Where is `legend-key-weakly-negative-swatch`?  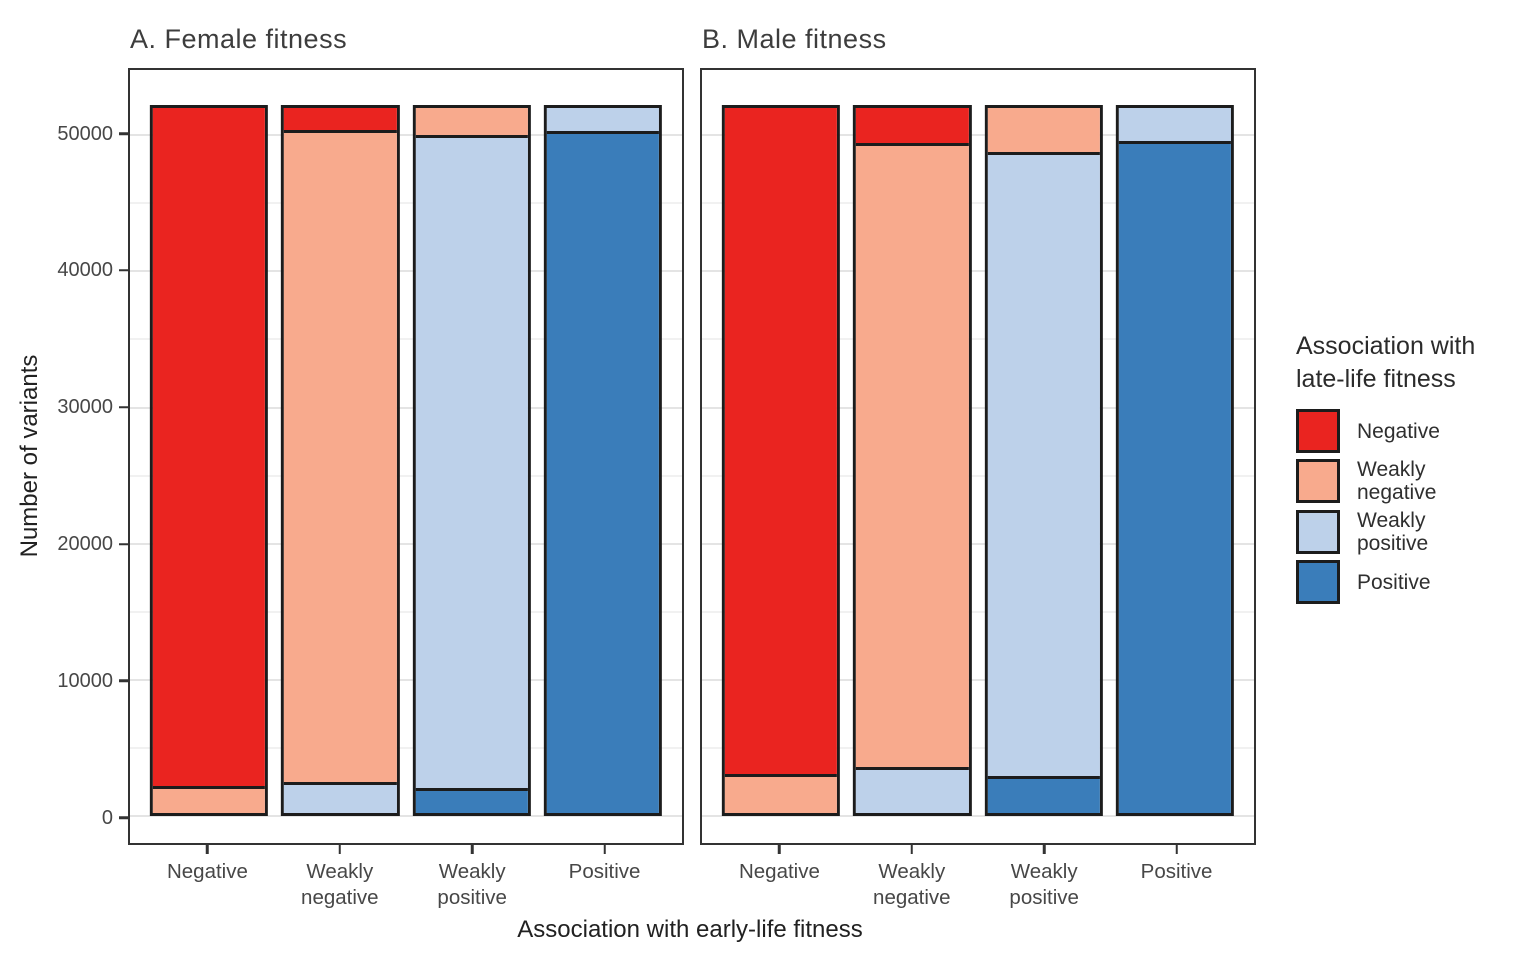
legend-key-weakly-negative-swatch is located at coordinates (1318, 481).